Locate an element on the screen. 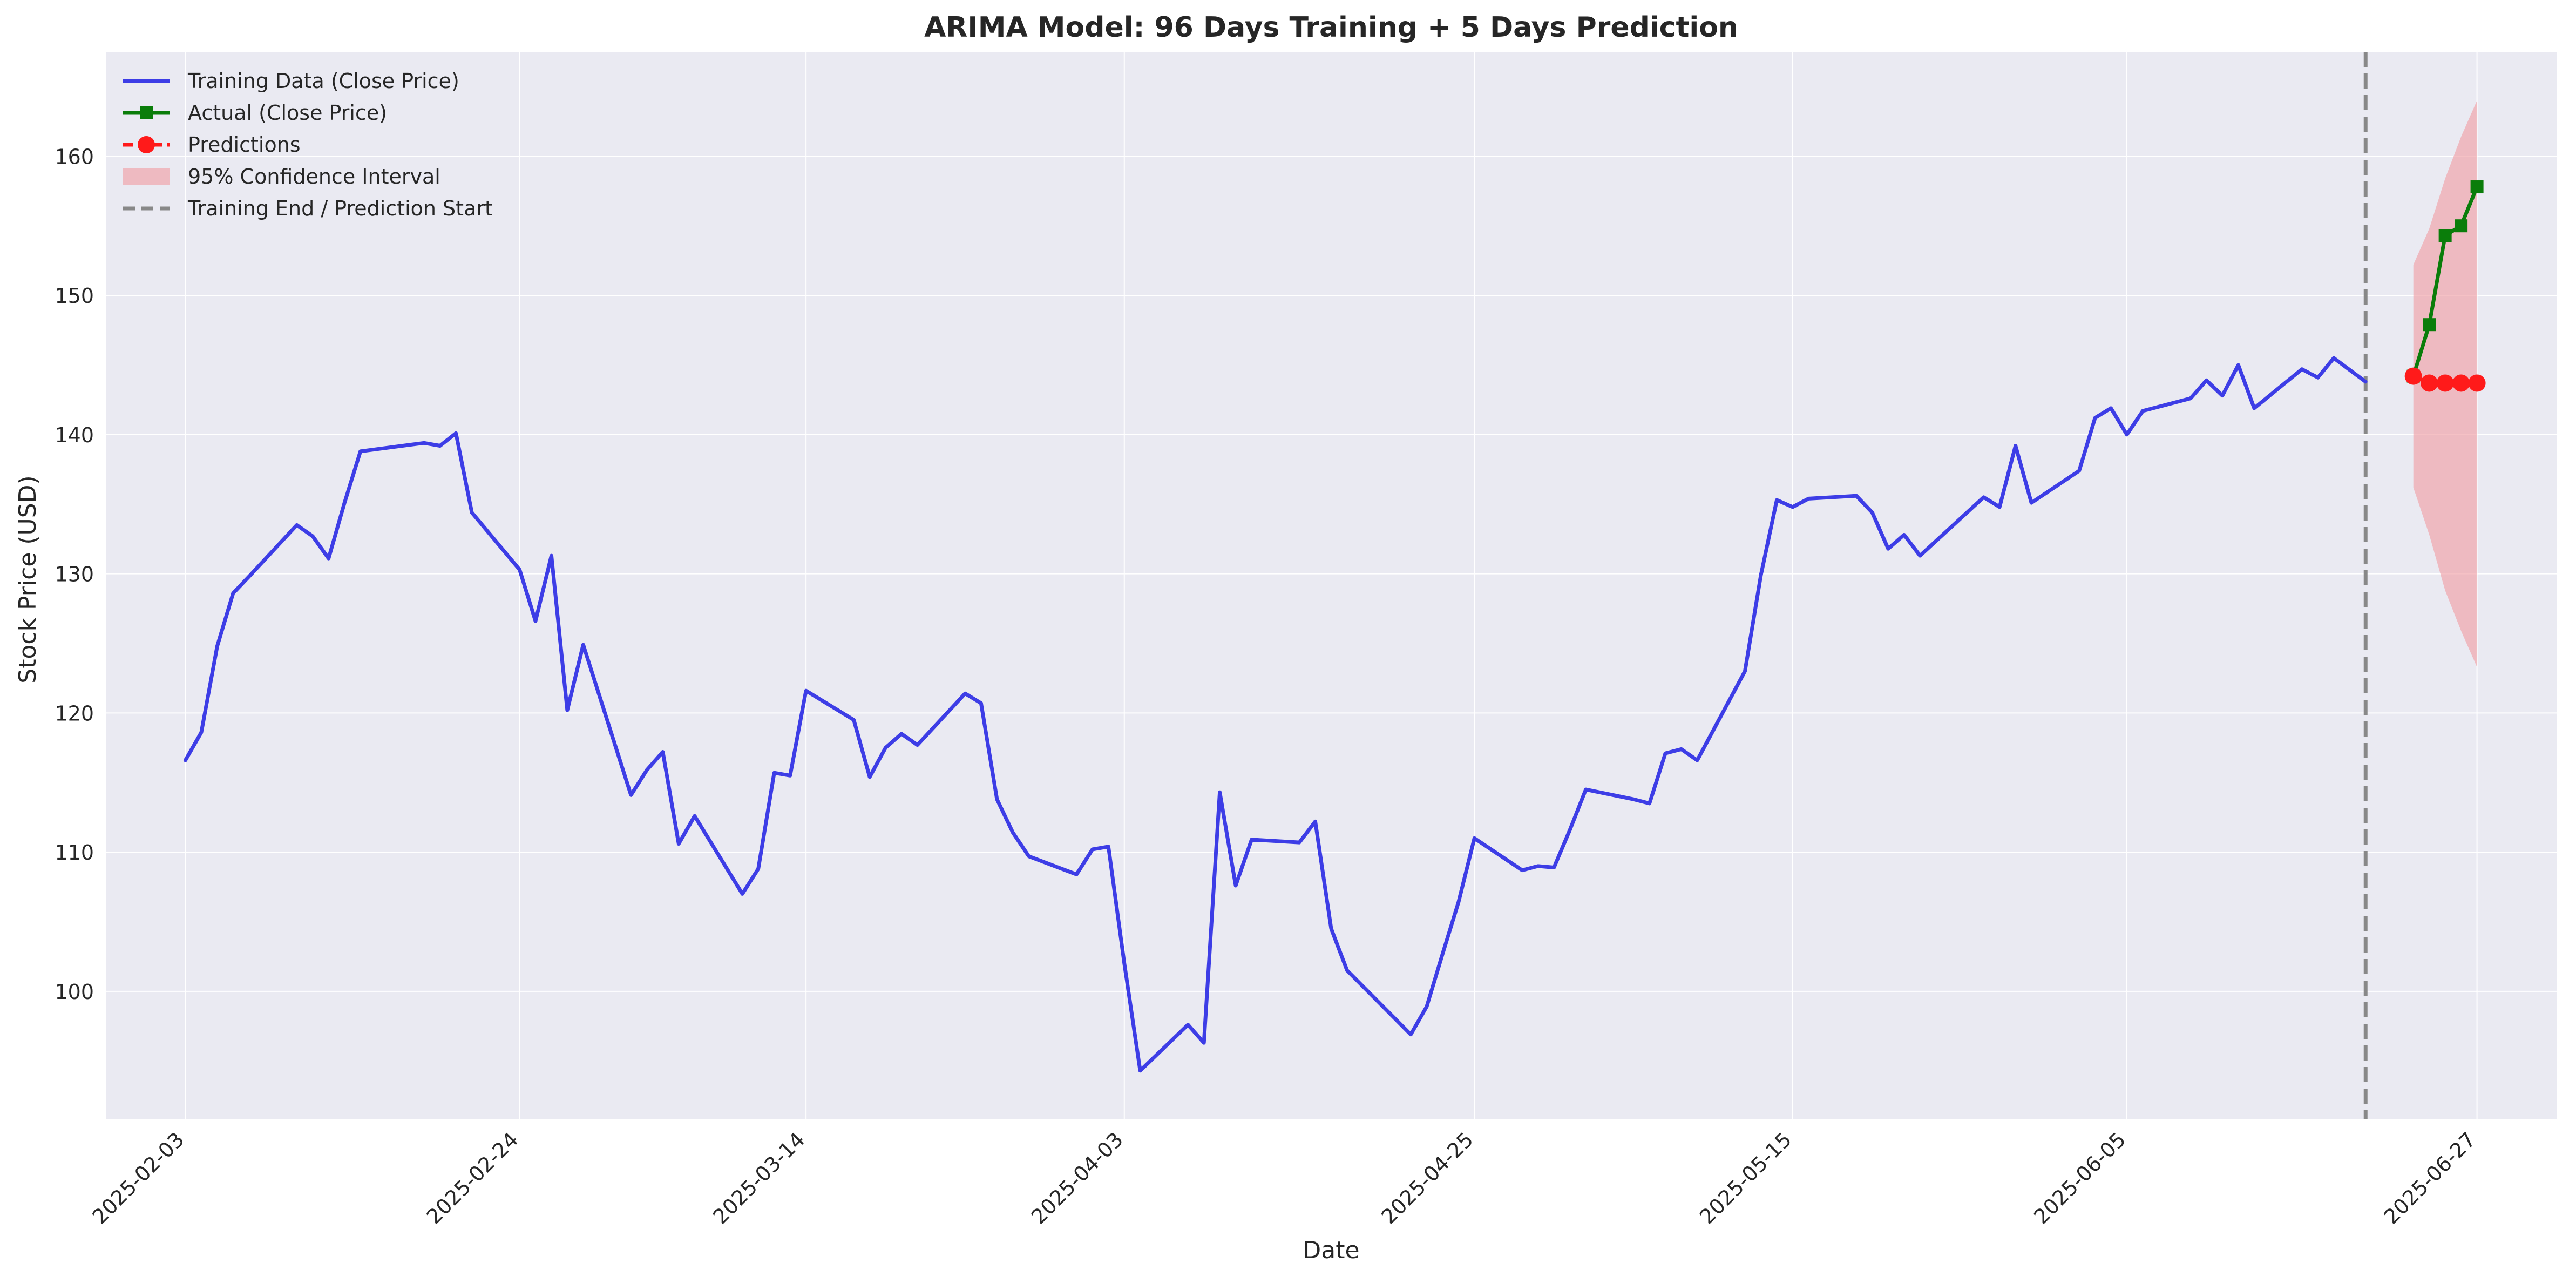 The image size is (2576, 1283). y-tick-label: 100 is located at coordinates (74, 992).